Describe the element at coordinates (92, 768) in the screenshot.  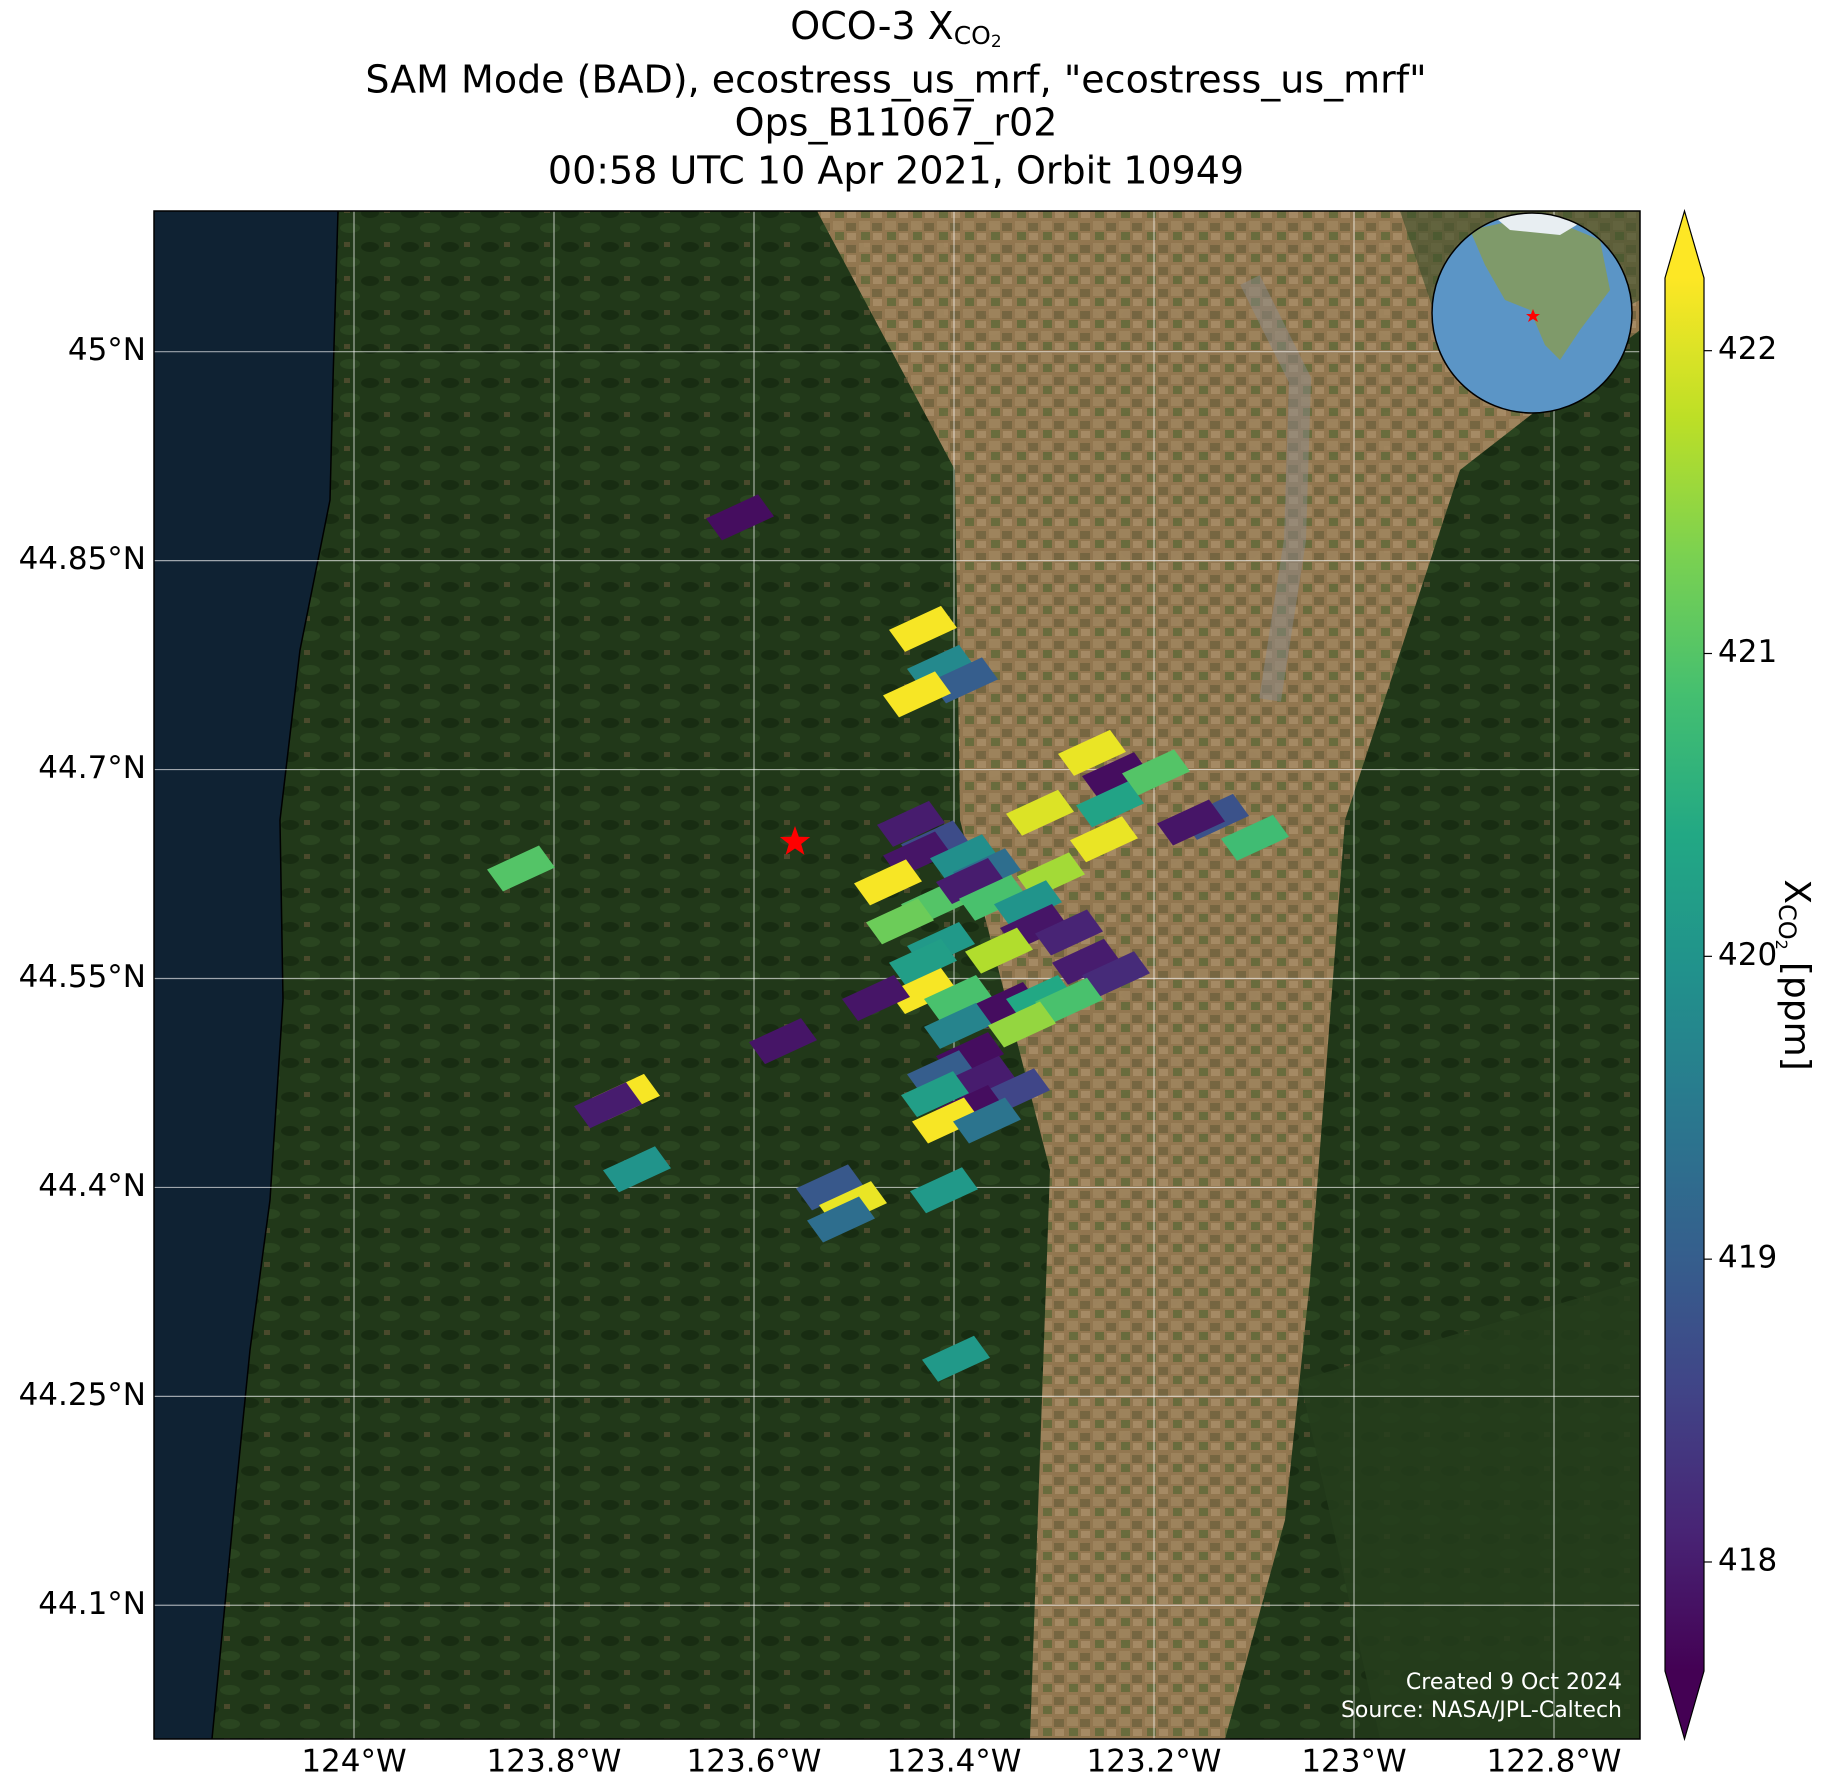
I see `y-tick-label: 44.7°N` at that location.